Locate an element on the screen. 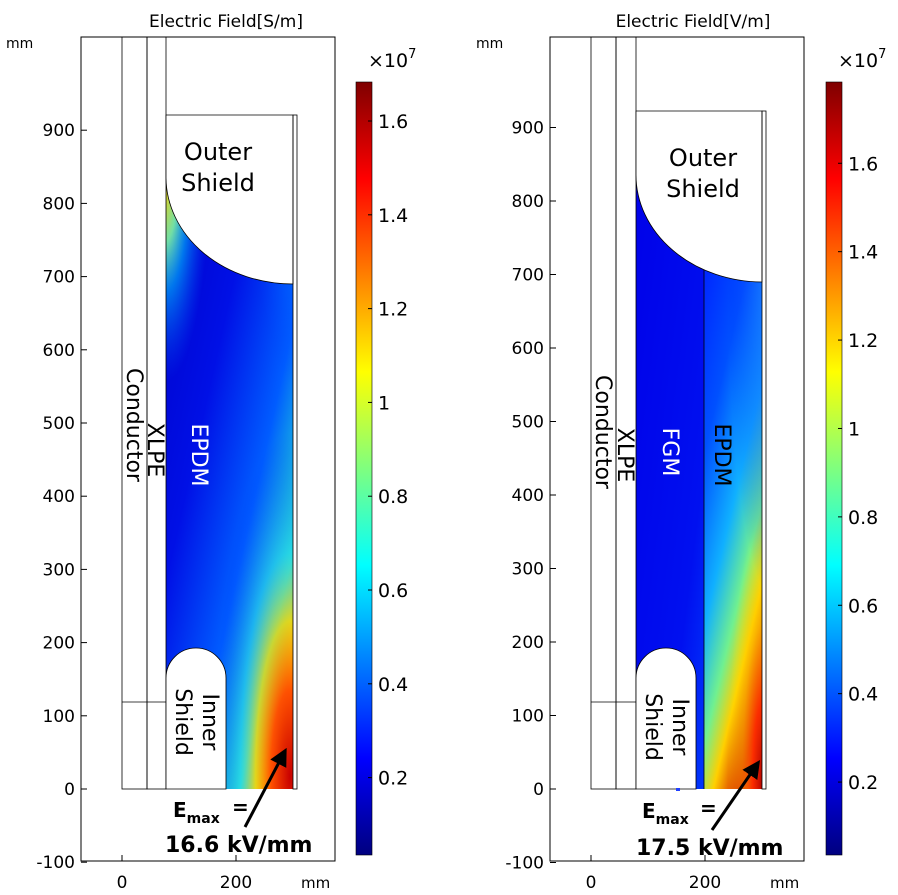  right-colorbar-tick-label: 0.6 is located at coordinates (863, 606).